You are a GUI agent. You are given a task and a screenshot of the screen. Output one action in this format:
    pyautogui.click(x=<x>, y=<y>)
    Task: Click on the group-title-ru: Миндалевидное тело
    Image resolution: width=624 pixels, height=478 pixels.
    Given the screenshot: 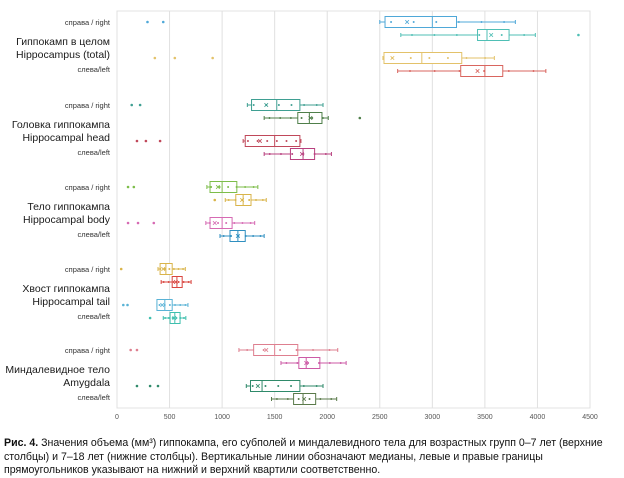 What is the action you would take?
    pyautogui.click(x=57, y=370)
    